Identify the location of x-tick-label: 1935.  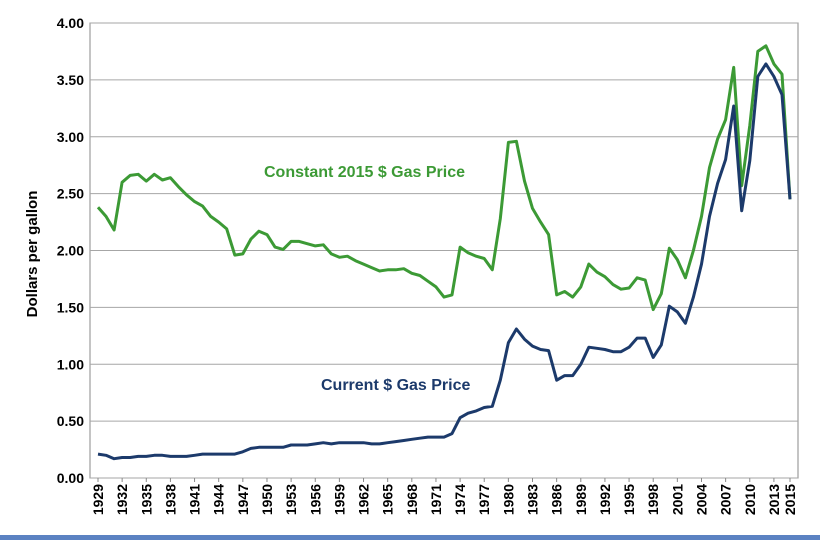
(146, 499).